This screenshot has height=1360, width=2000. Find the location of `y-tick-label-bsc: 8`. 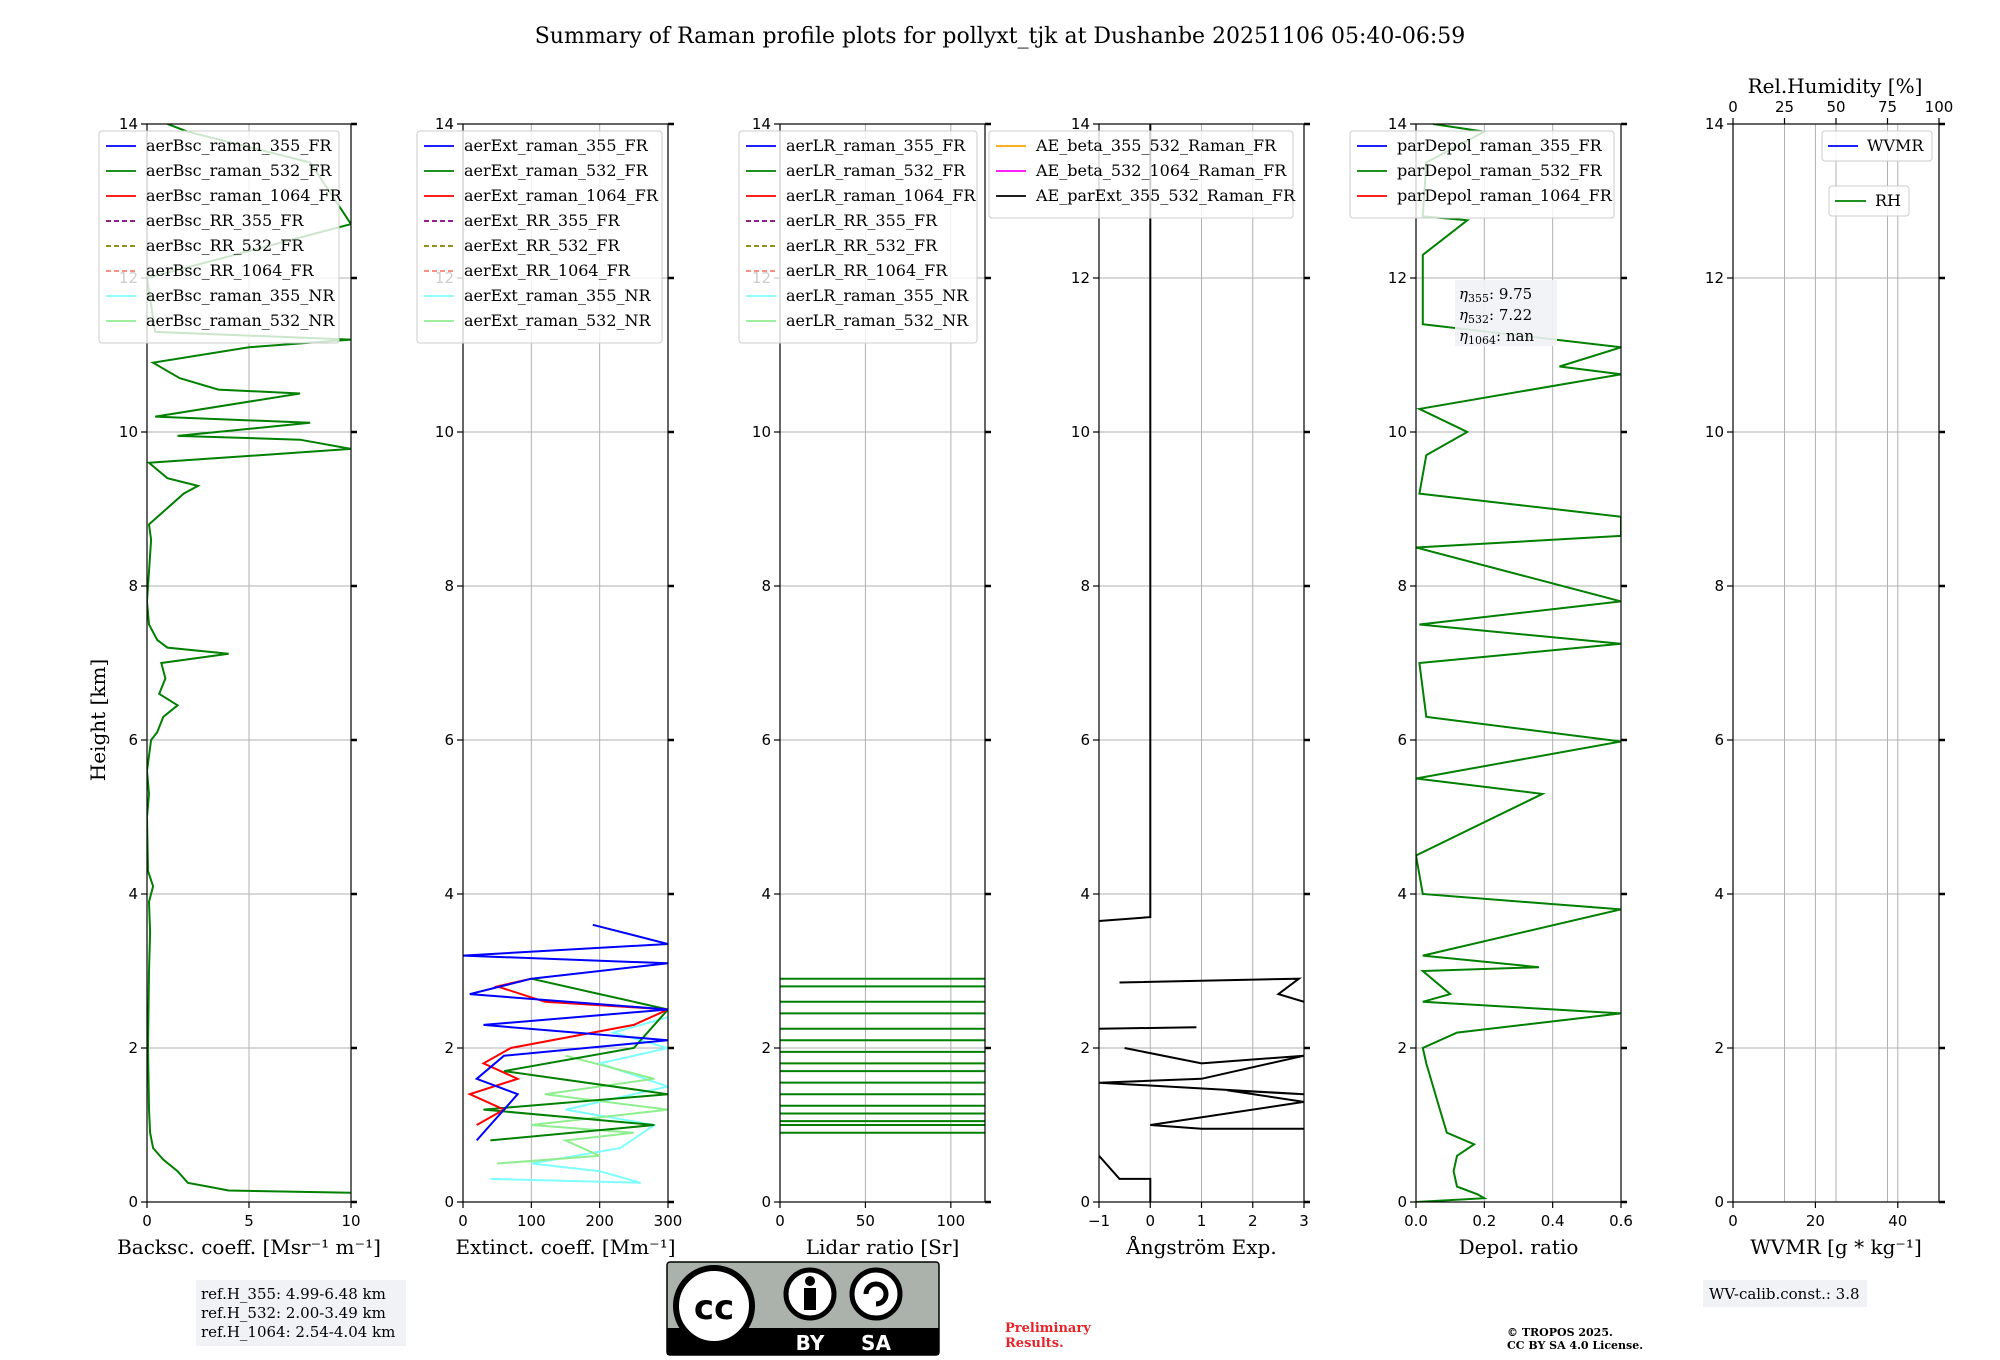

y-tick-label-bsc: 8 is located at coordinates (133, 586).